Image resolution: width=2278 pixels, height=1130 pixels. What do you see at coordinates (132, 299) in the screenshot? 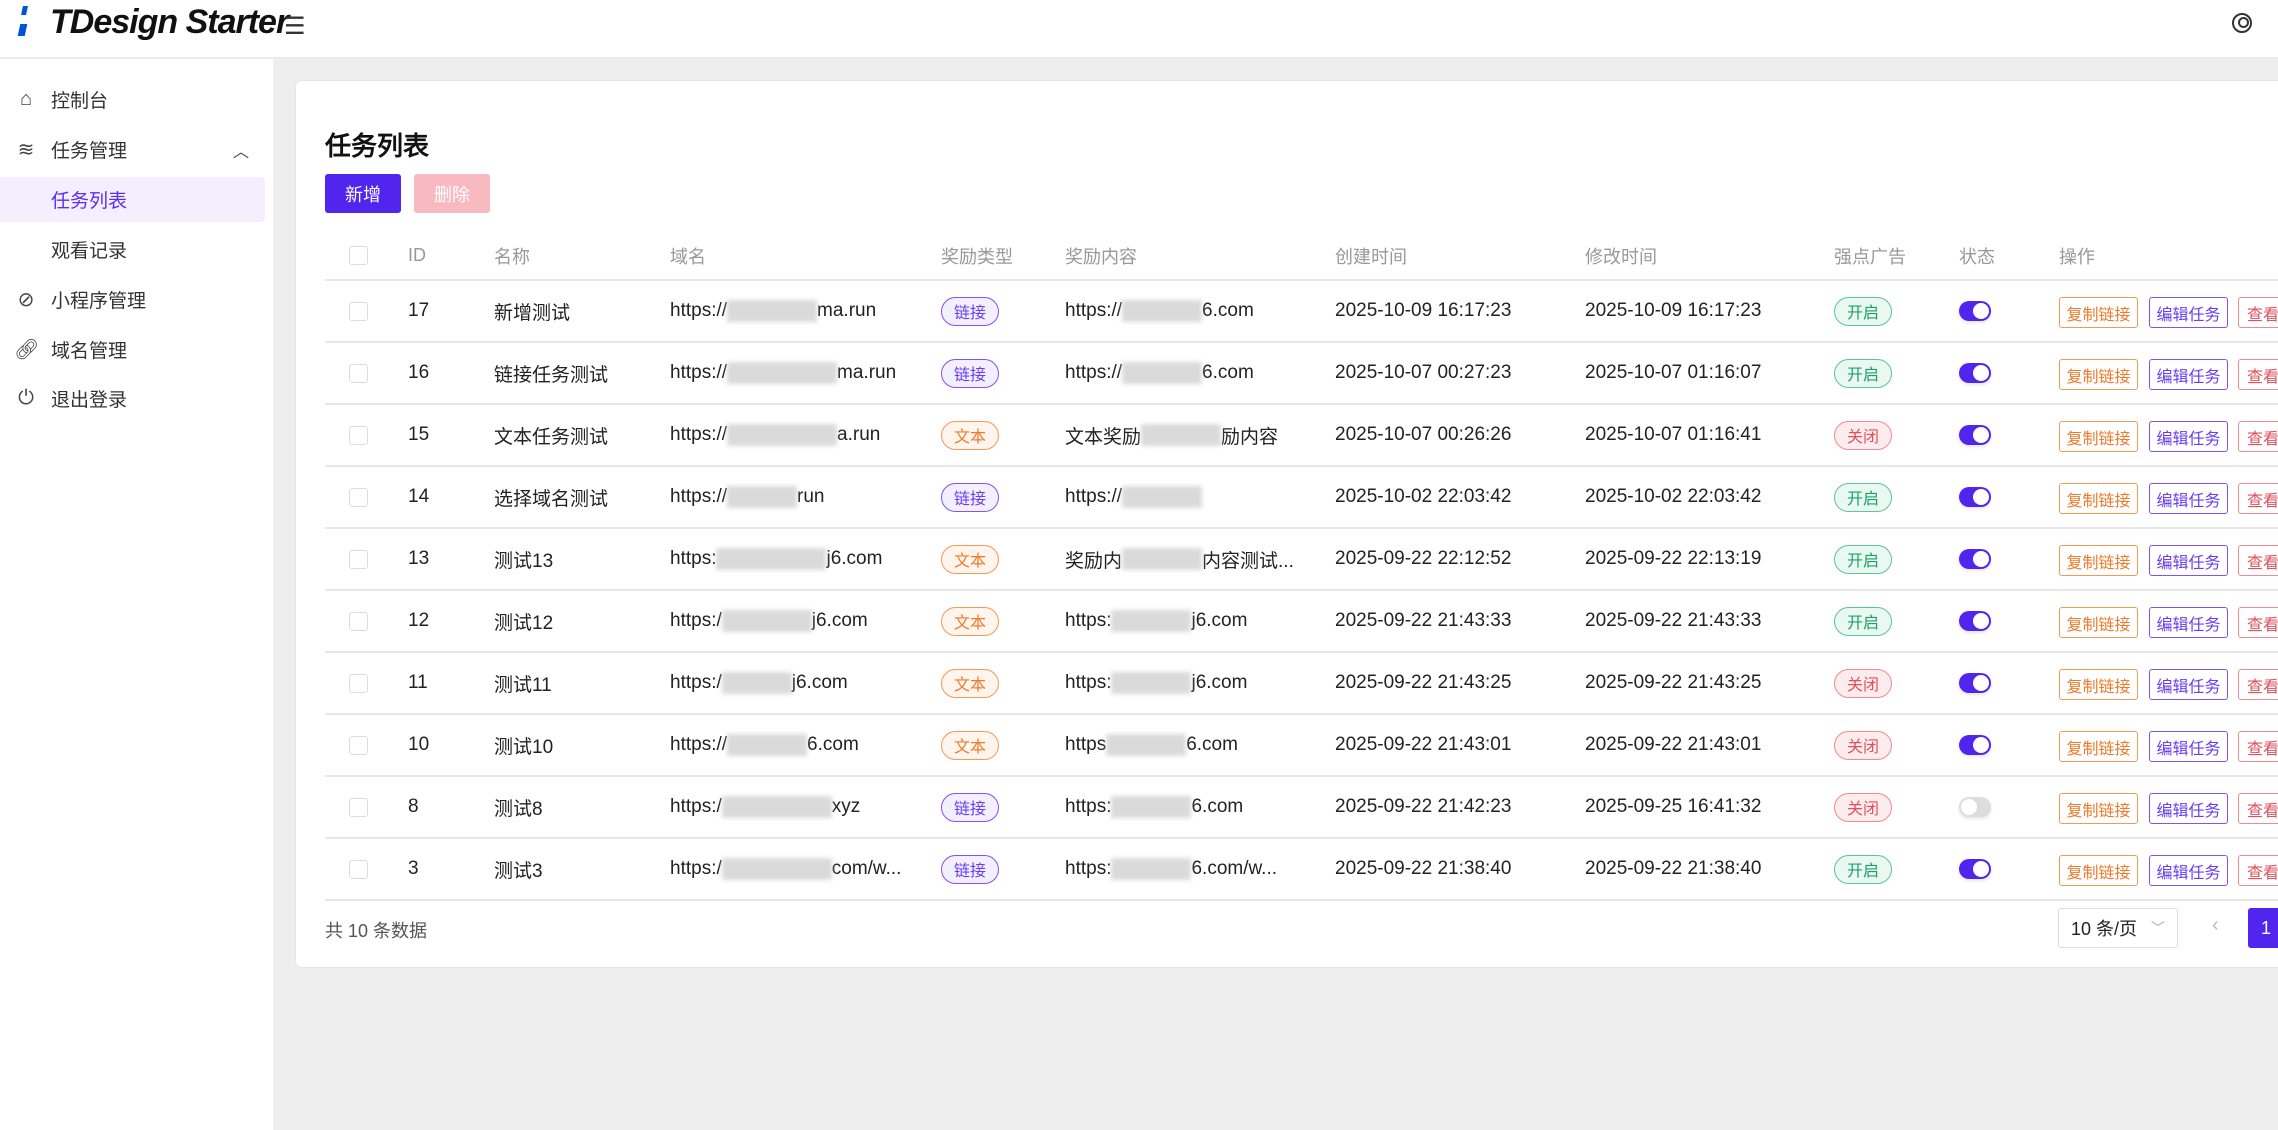
I see `sidebar-item-miniprogram: ⊘ 小程序管理` at bounding box center [132, 299].